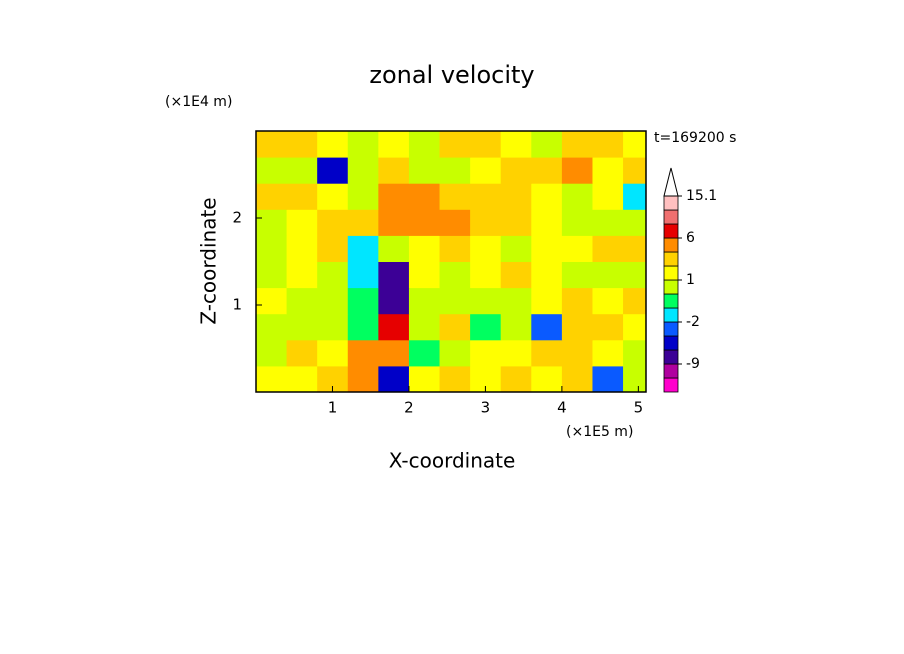  Describe the element at coordinates (562, 408) in the screenshot. I see `x-tick-label: 4` at that location.